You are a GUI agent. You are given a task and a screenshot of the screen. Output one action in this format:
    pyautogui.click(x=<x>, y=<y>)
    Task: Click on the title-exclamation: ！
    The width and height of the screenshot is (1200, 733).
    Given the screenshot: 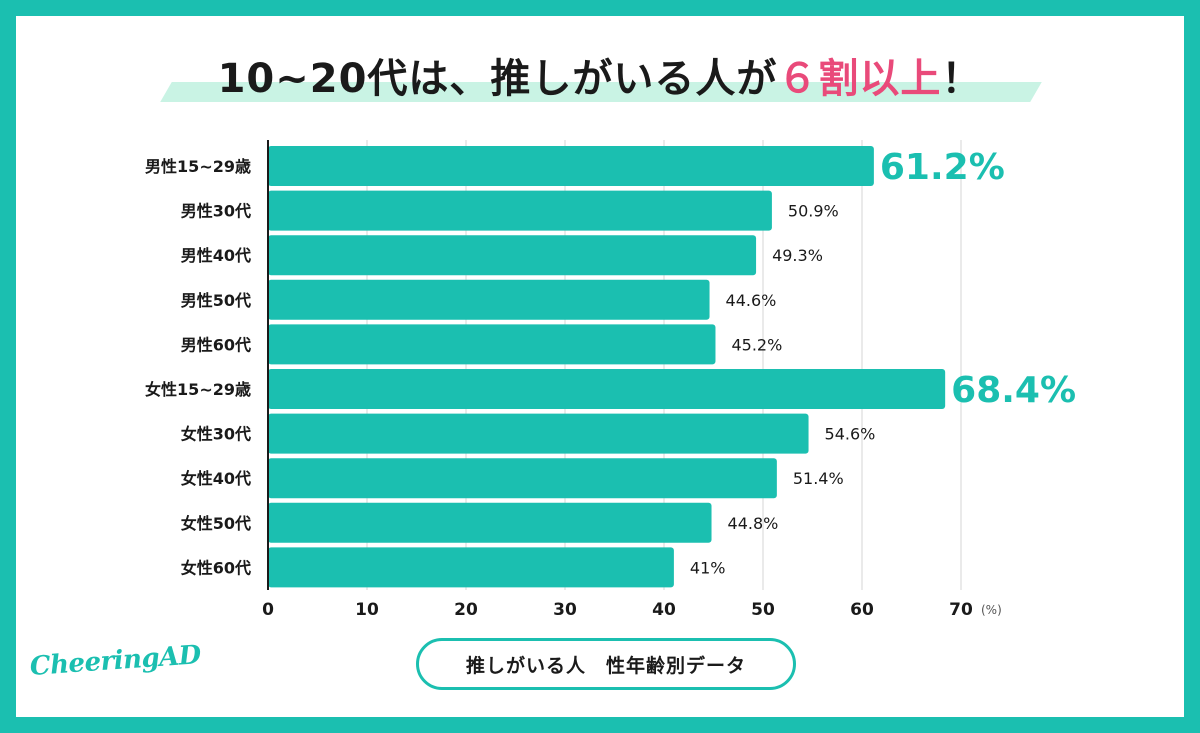 What is the action you would take?
    pyautogui.click(x=962, y=79)
    